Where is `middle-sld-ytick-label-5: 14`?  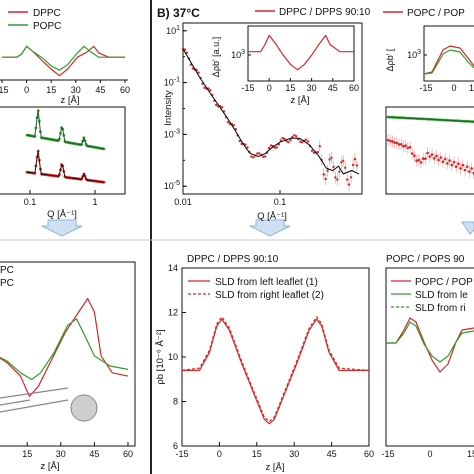 middle-sld-ytick-label-5: 14 is located at coordinates (173, 268).